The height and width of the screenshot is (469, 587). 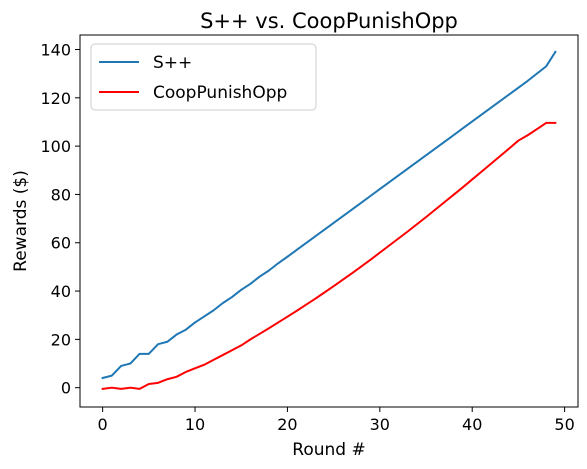 I want to click on legend: S++ CoopPunishOpp, so click(x=203, y=77).